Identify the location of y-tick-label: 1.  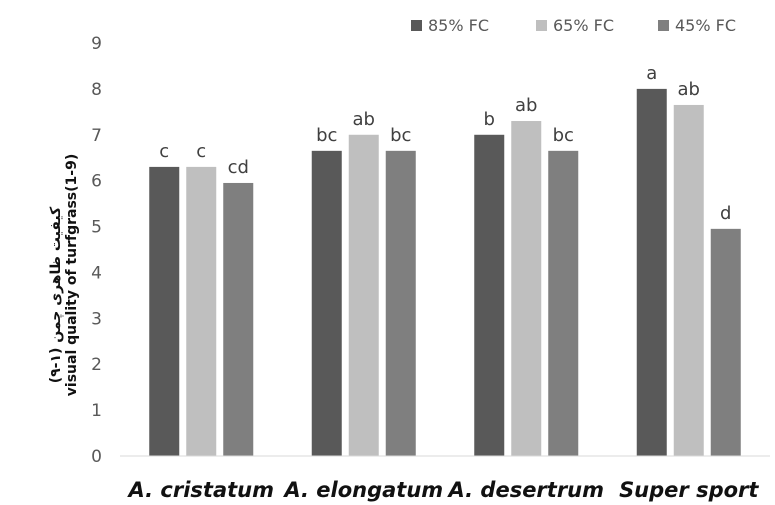
(96, 411).